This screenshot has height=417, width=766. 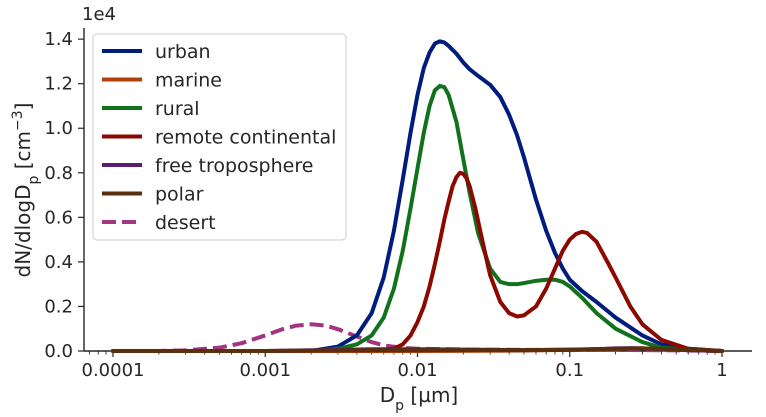 I want to click on x-tick-label: 0.0001, so click(x=113, y=370).